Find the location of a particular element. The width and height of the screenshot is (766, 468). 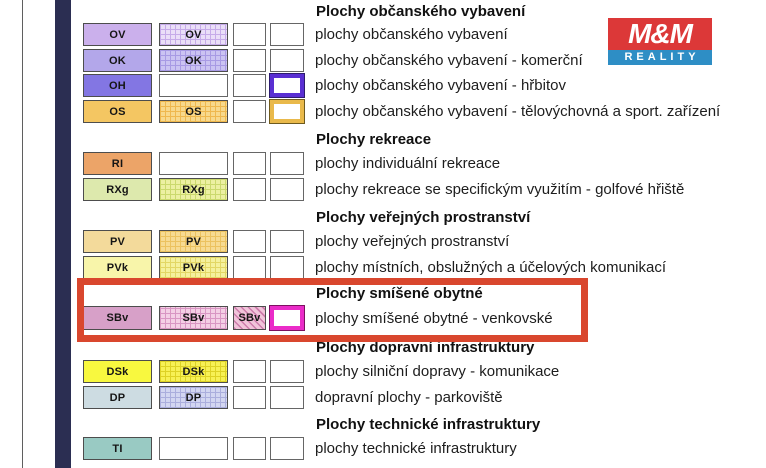

swatch-OS-2-grid: OS is located at coordinates (193, 111).